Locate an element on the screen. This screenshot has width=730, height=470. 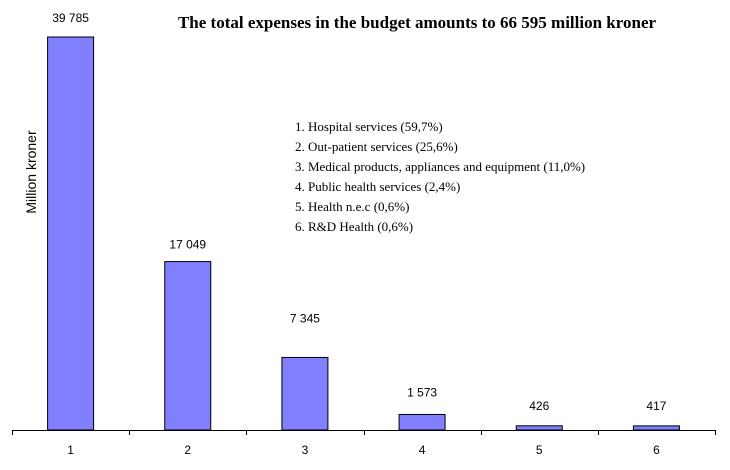
data-label-5: 426 is located at coordinates (539, 406).